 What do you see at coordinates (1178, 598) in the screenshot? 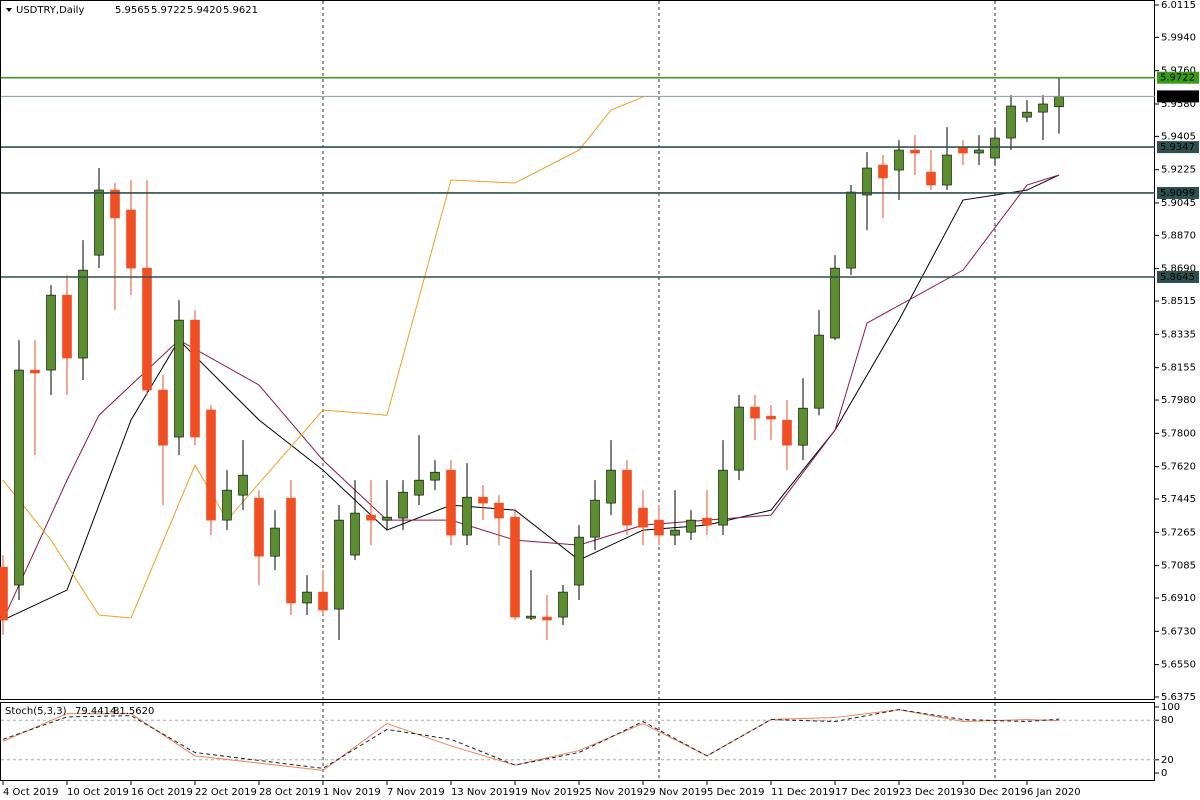
I see `y-tick-label: 5.6910` at bounding box center [1178, 598].